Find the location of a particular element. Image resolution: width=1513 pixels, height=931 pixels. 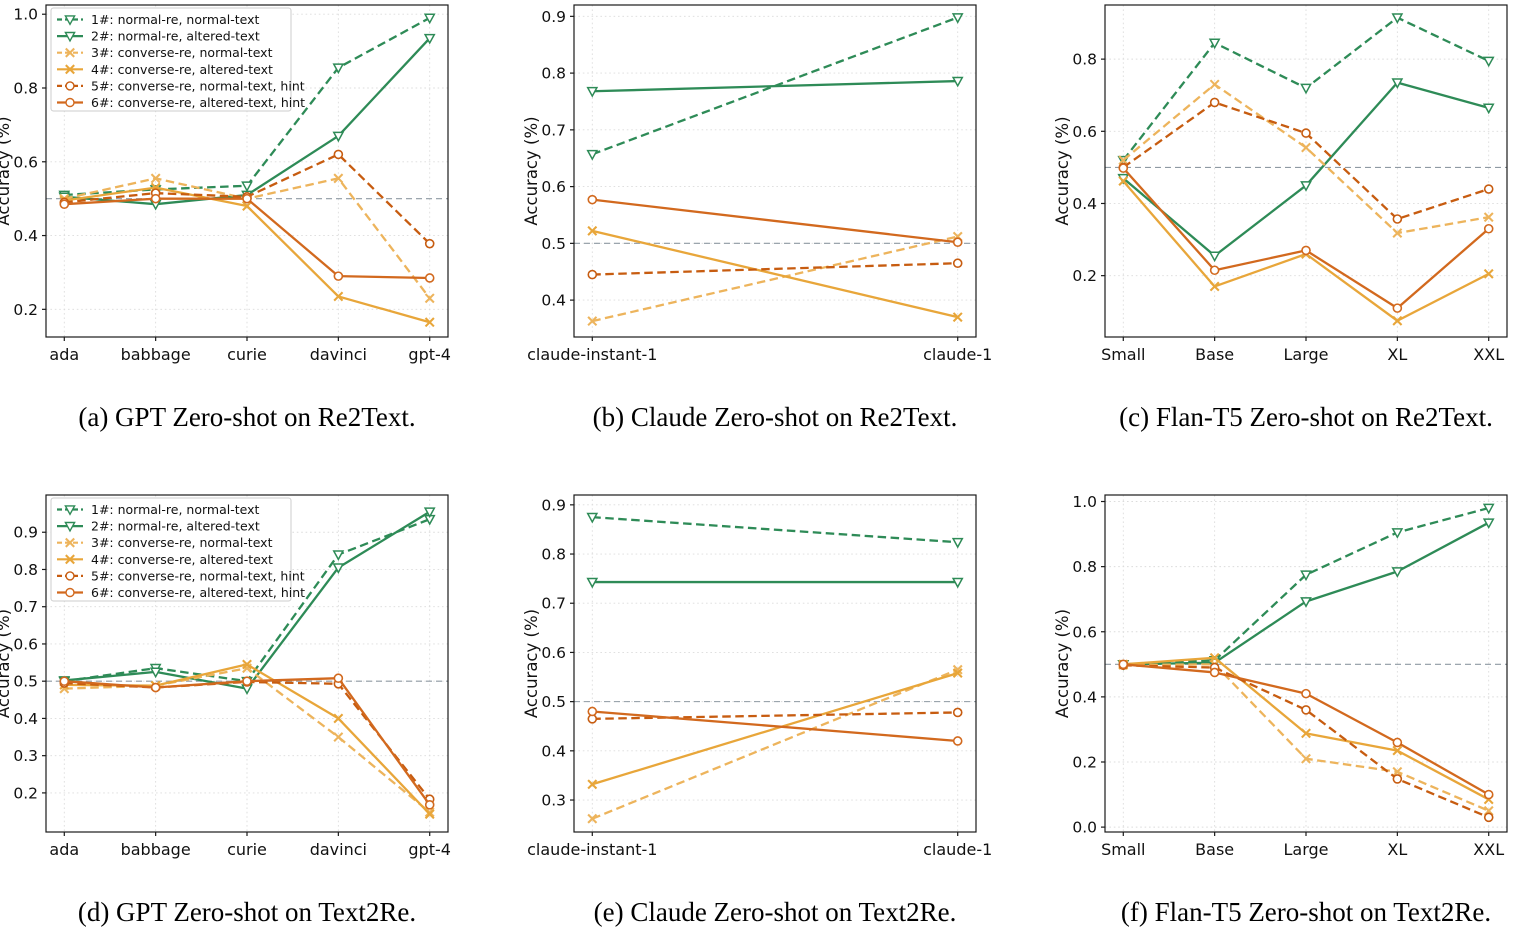

x-tick-label: ada is located at coordinates (64, 849).